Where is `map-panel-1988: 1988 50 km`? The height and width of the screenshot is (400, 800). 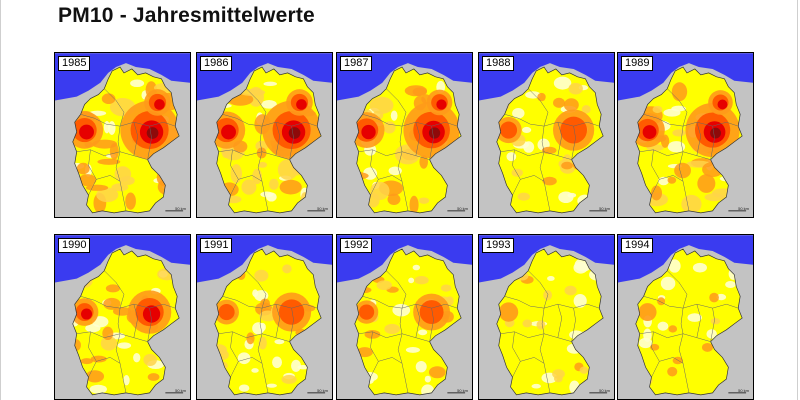
map-panel-1988: 1988 50 km is located at coordinates (546, 135).